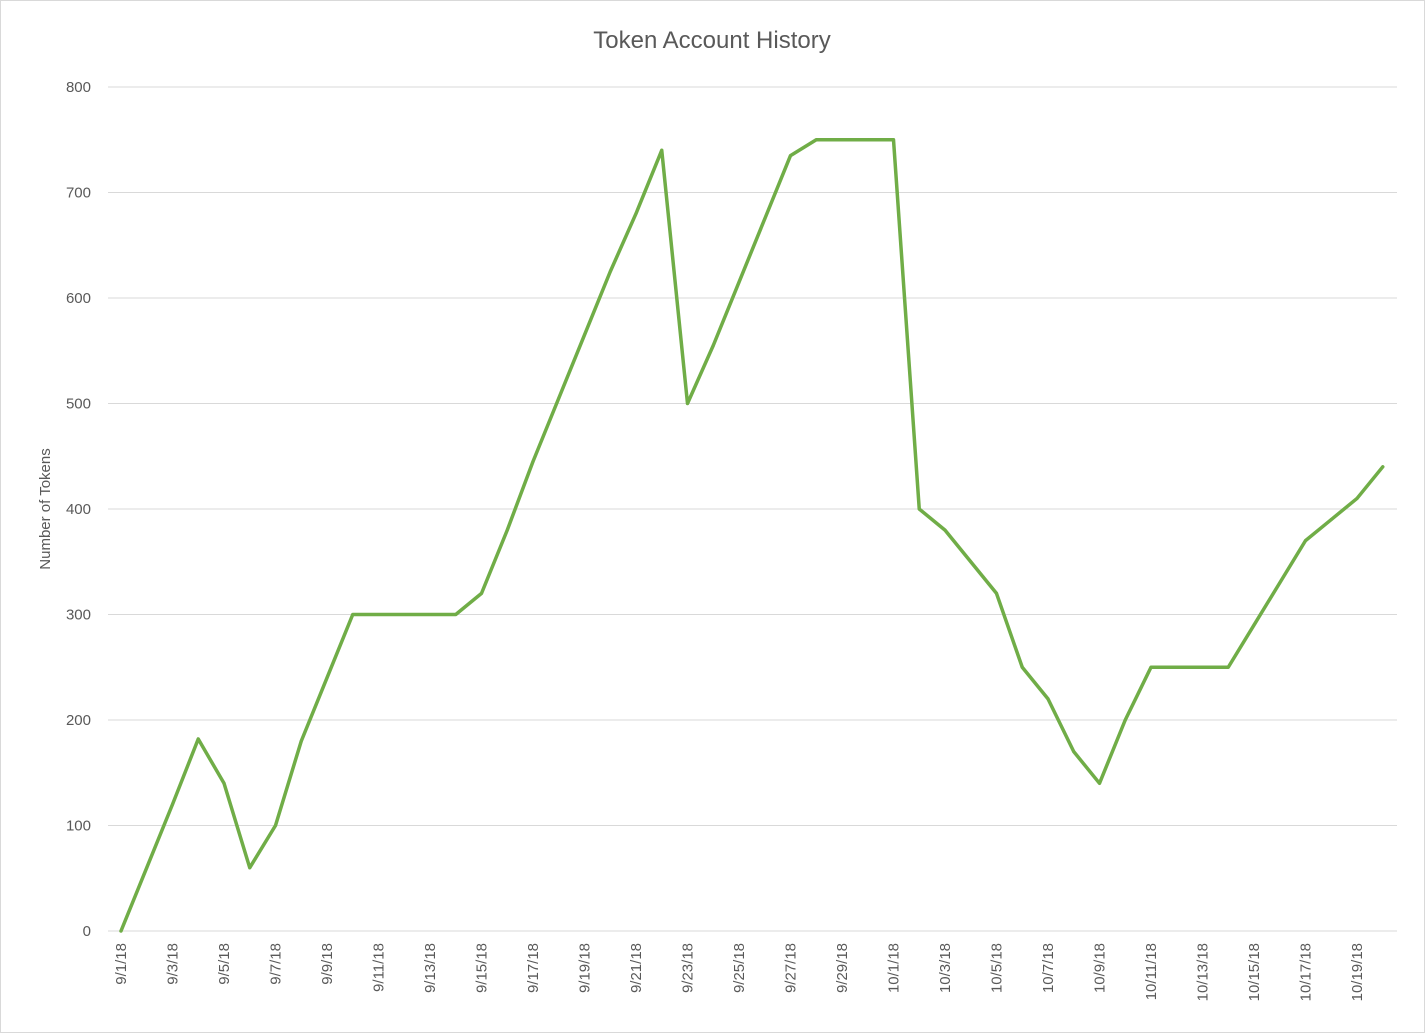 The height and width of the screenshot is (1033, 1425). Describe the element at coordinates (894, 968) in the screenshot. I see `x-tick-label: 10/1/18` at that location.